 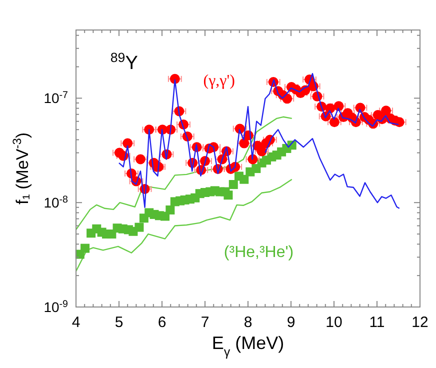 What do you see at coordinates (56, 306) in the screenshot?
I see `y-tick-label: 10$^{-9}$` at bounding box center [56, 306].